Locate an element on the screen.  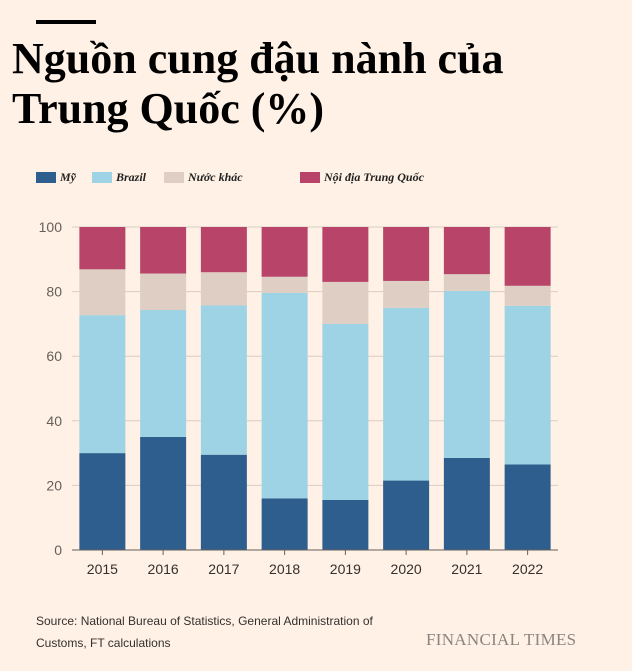
legend-item-brazil: Brazil is located at coordinates (119, 177).